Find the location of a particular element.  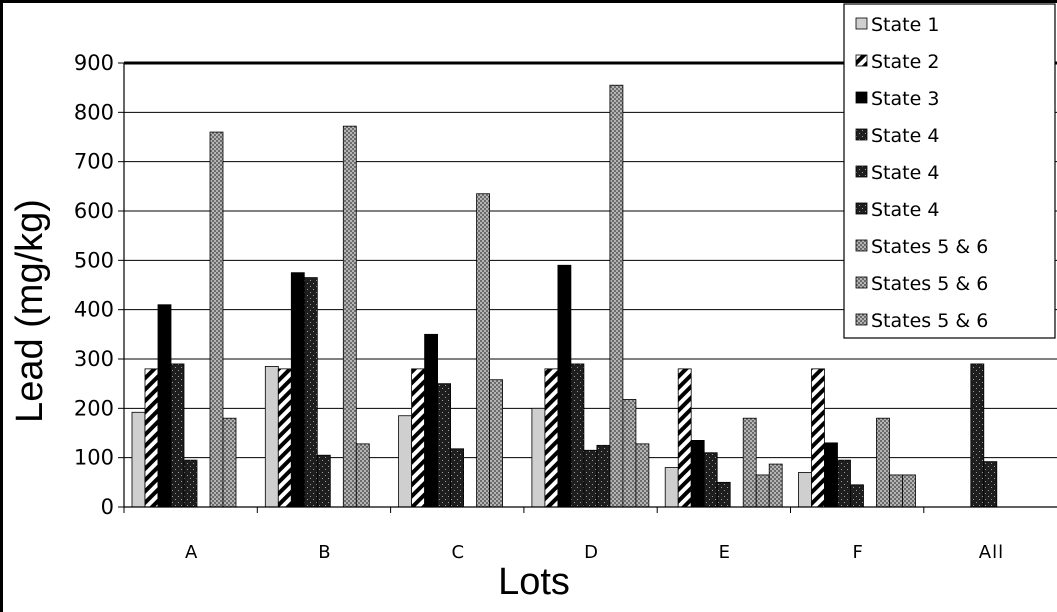

legend-label-9: States 5 & 6 is located at coordinates (929, 321).